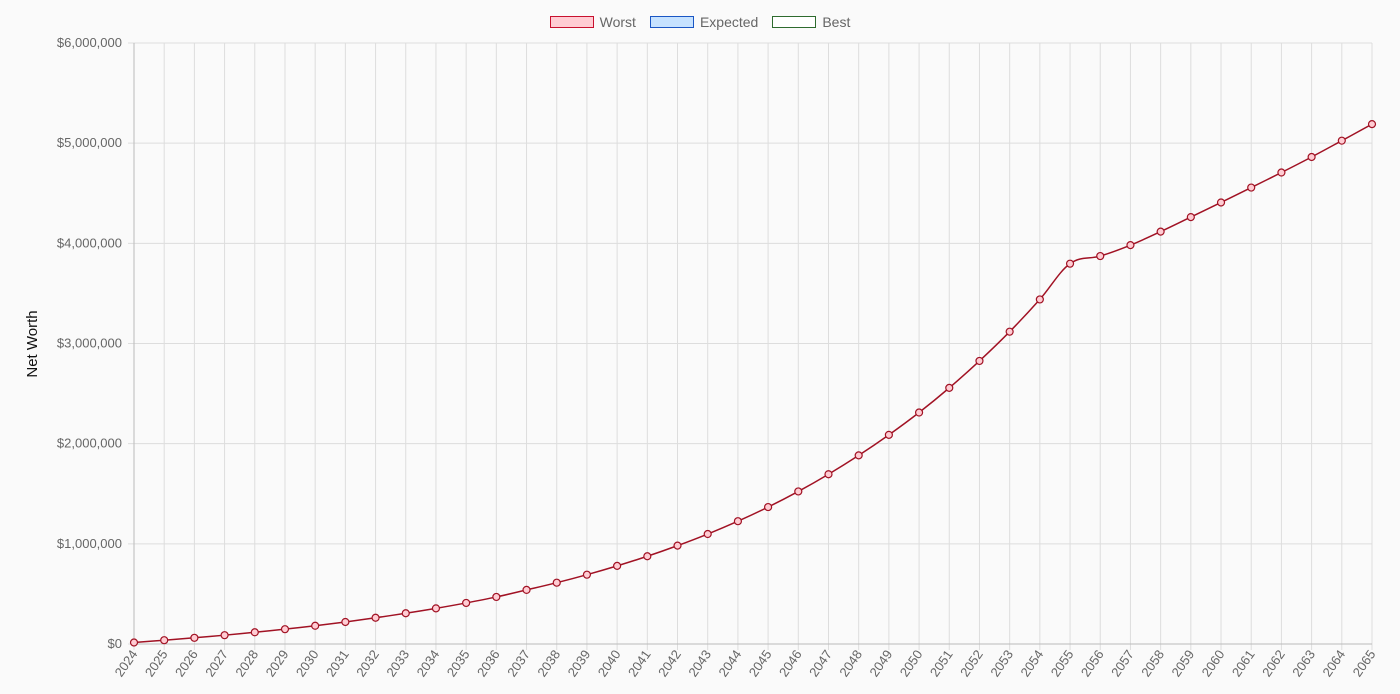 The height and width of the screenshot is (694, 1400). Describe the element at coordinates (89, 443) in the screenshot. I see `y-tick-label: $2,000,000` at that location.